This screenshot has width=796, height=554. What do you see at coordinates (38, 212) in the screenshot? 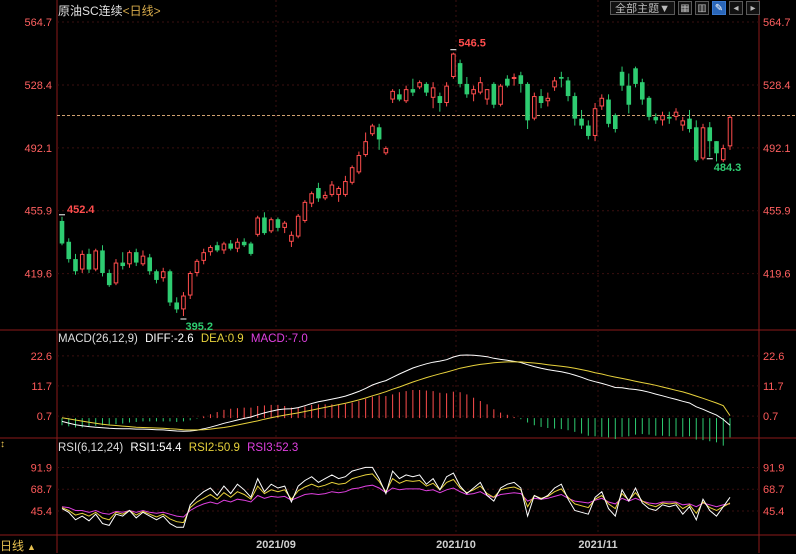
I see `price-tick-label-left: 455.9` at bounding box center [38, 212].